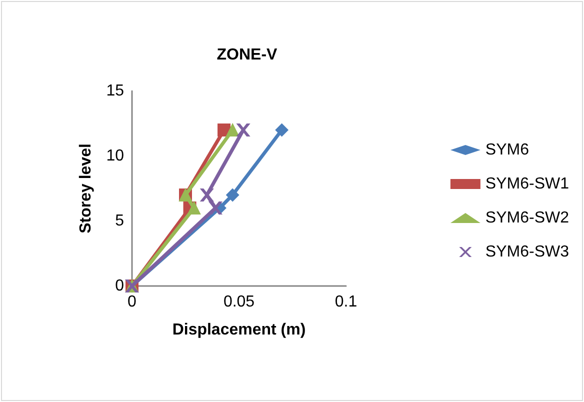 The height and width of the screenshot is (402, 584). What do you see at coordinates (132, 302) in the screenshot?
I see `x-tick-label: 0` at bounding box center [132, 302].